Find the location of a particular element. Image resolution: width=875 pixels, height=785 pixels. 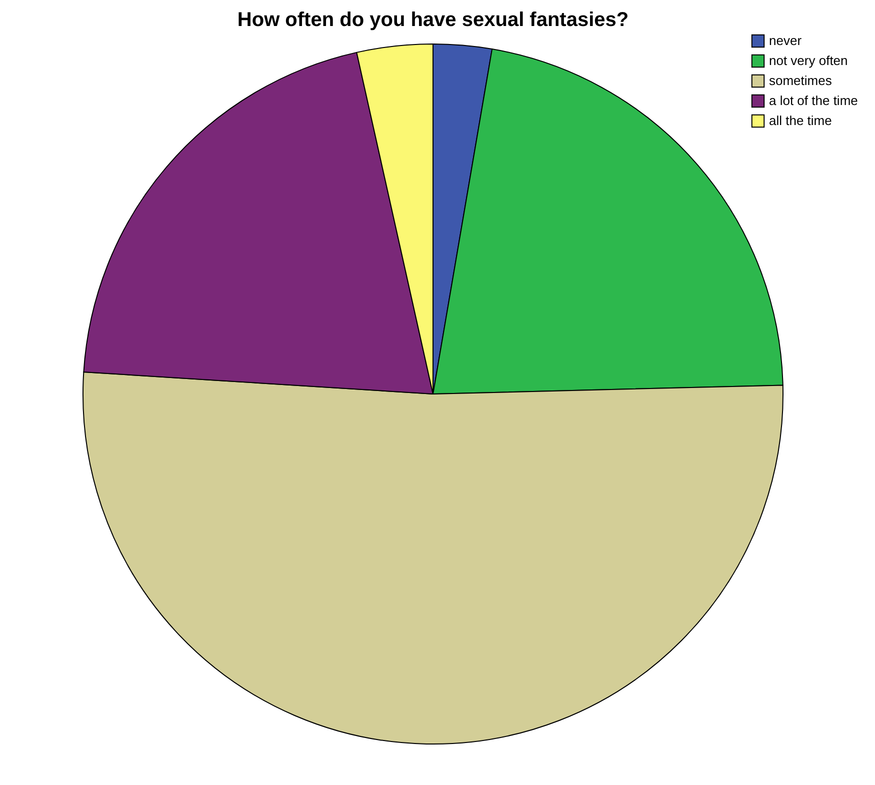

legend-label: a lot of the time is located at coordinates (813, 100).